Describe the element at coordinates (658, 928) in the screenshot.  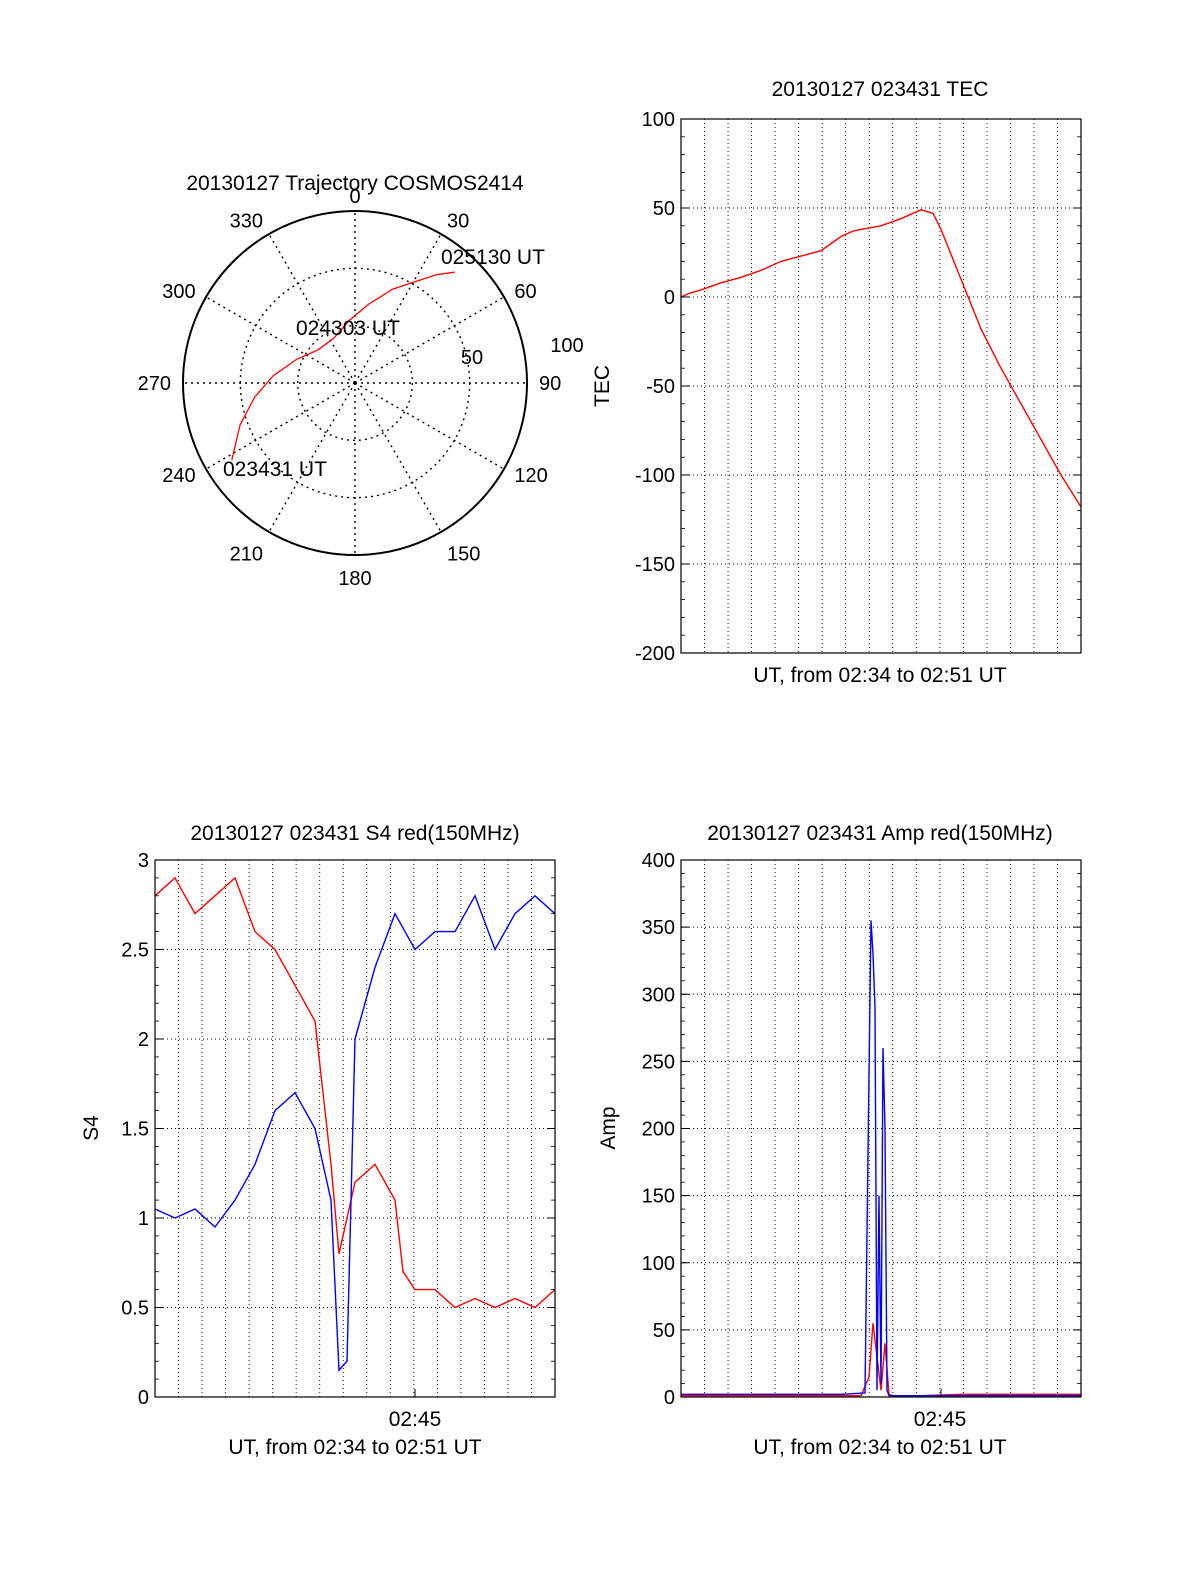
I see `amp-ytick-label: 350` at that location.